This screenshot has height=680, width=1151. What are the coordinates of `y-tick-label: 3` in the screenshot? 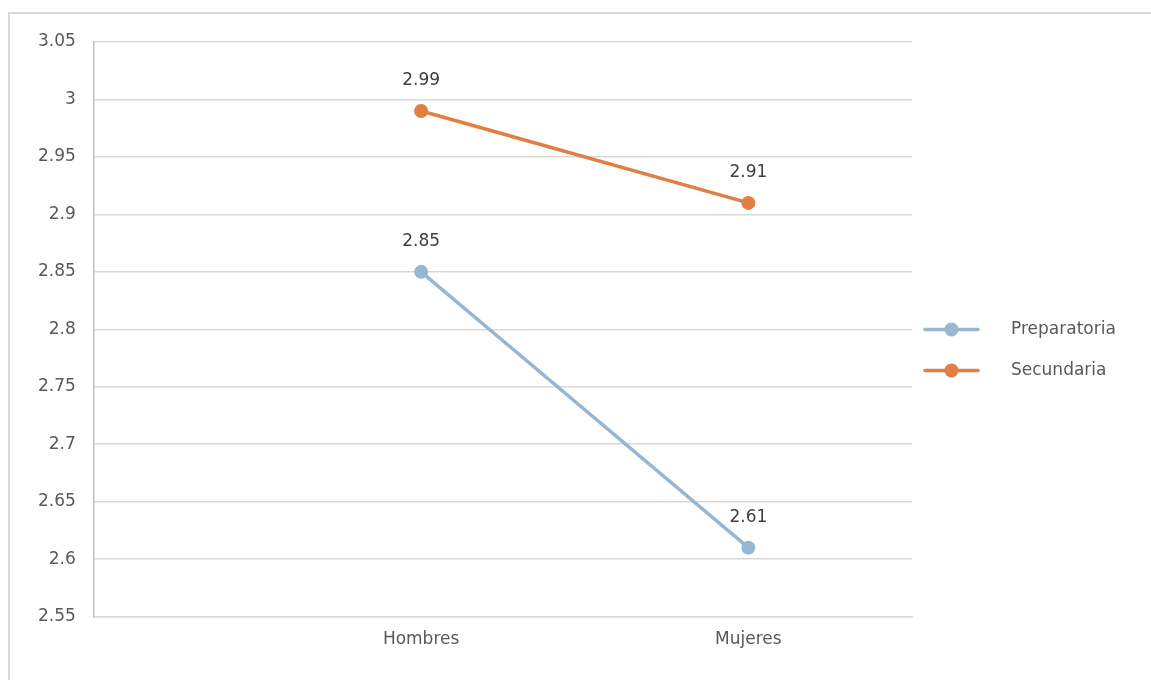 It's located at (70, 97).